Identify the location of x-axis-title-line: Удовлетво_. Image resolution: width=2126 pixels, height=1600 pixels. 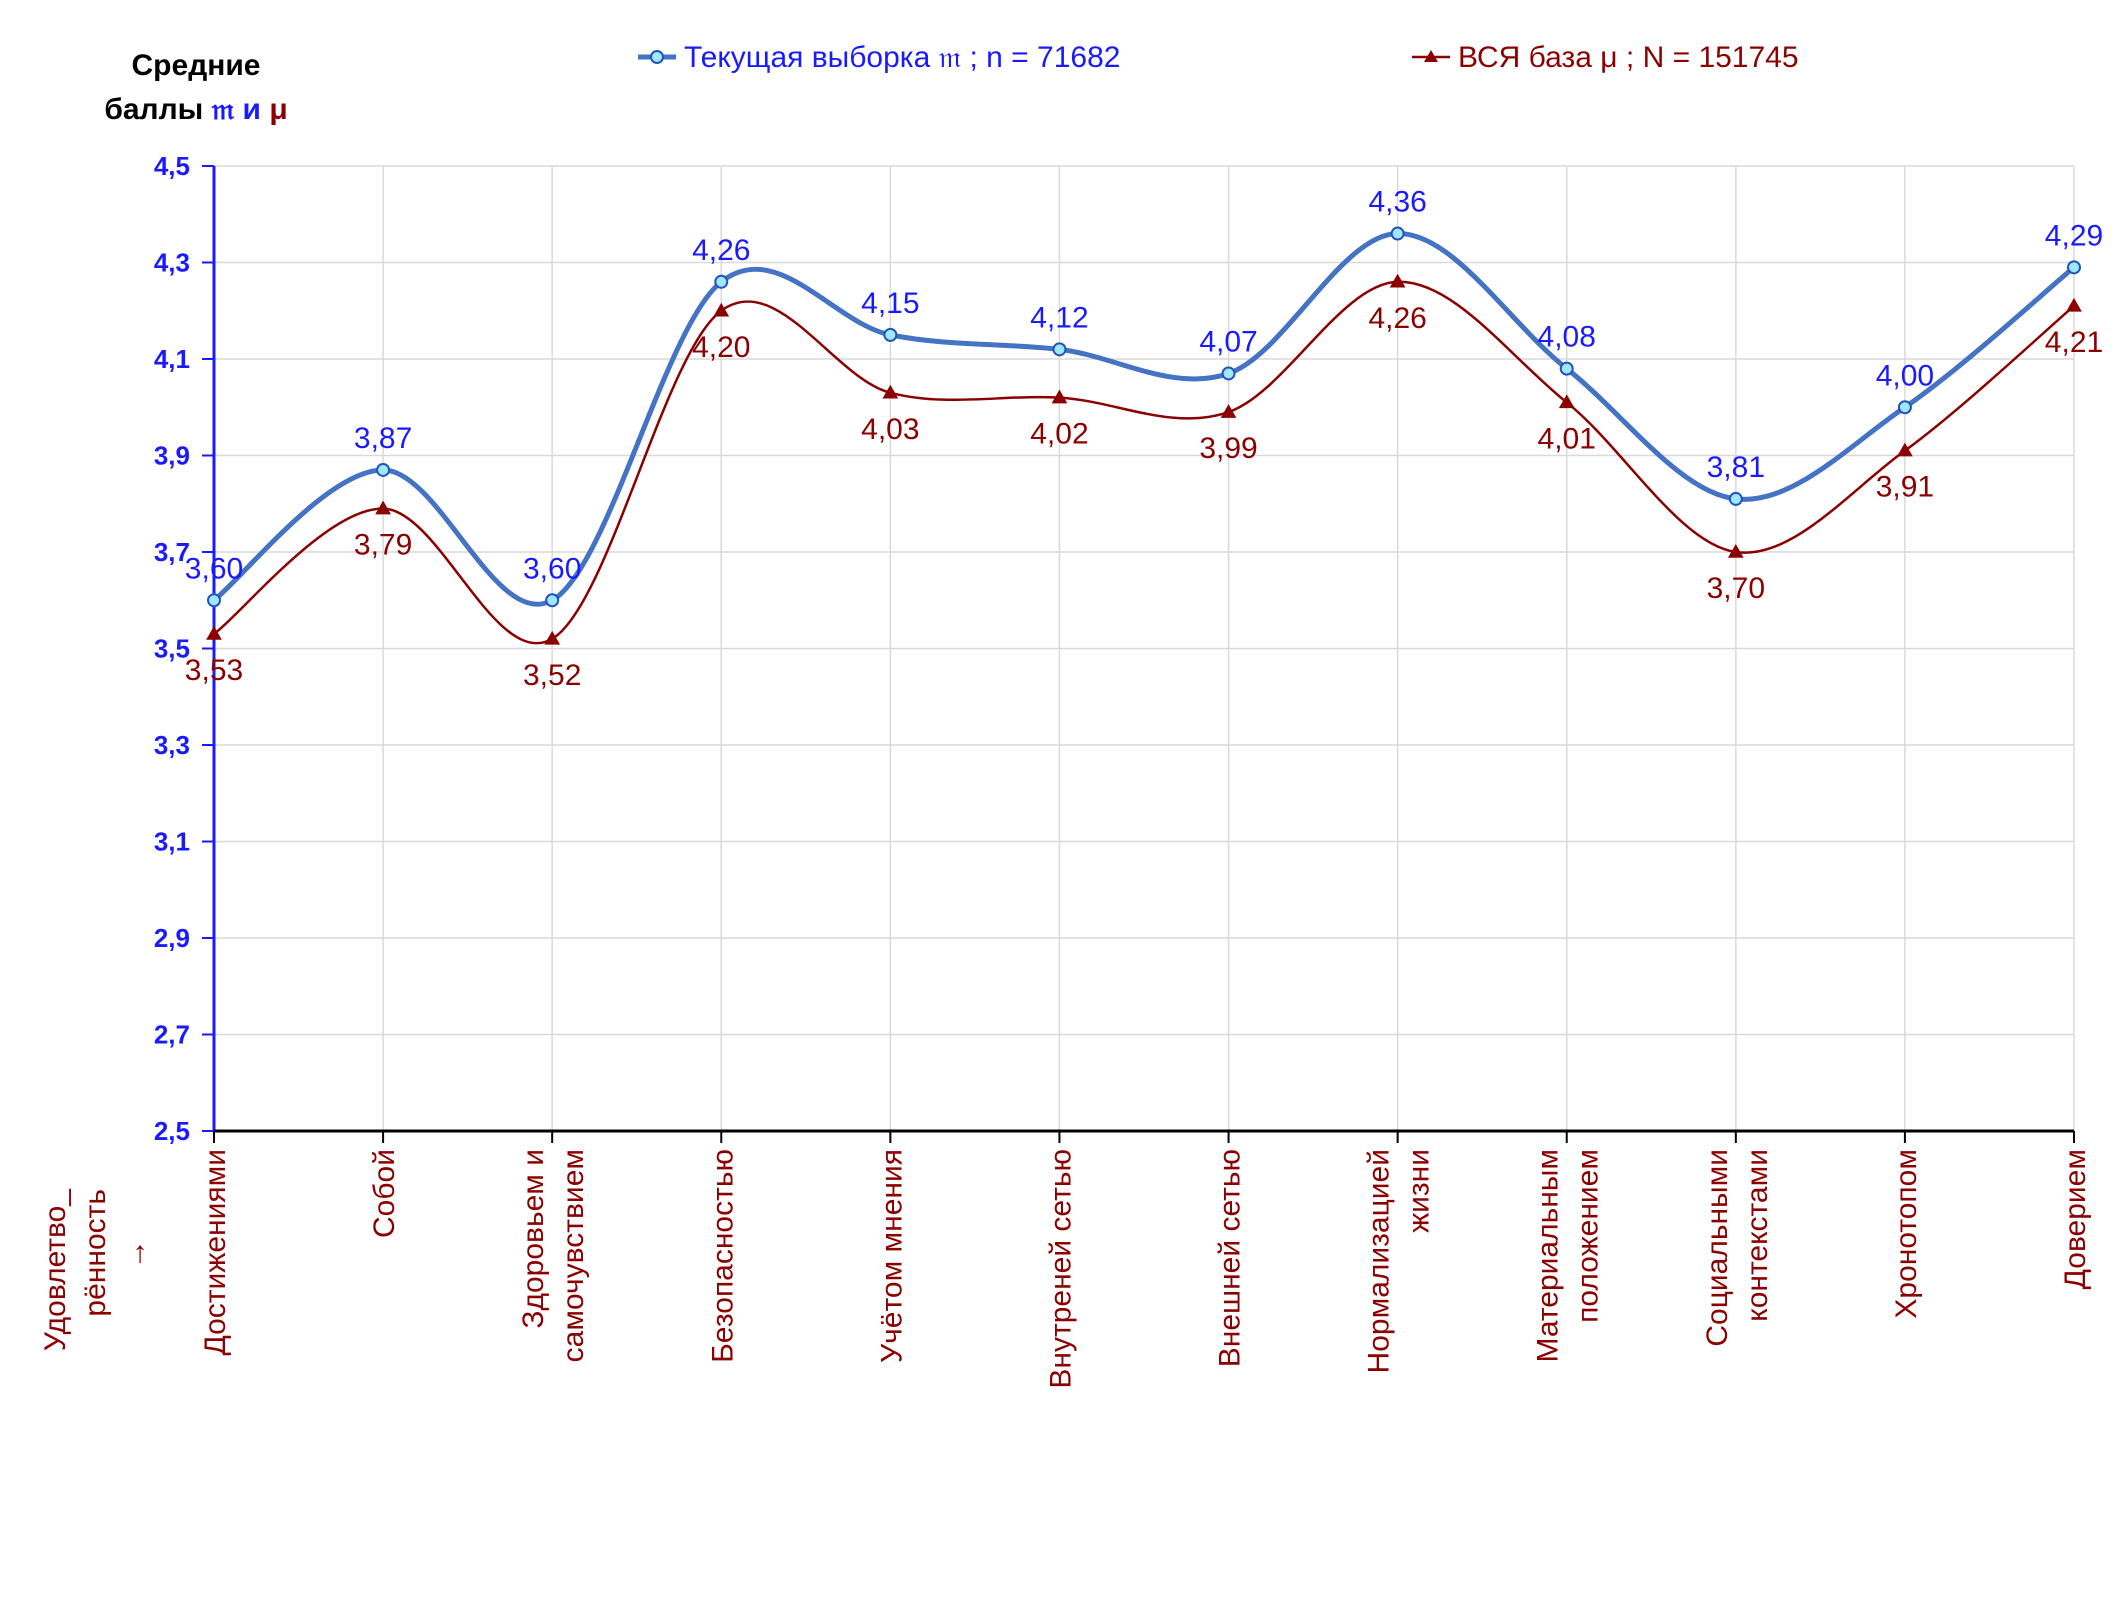
(55, 1269).